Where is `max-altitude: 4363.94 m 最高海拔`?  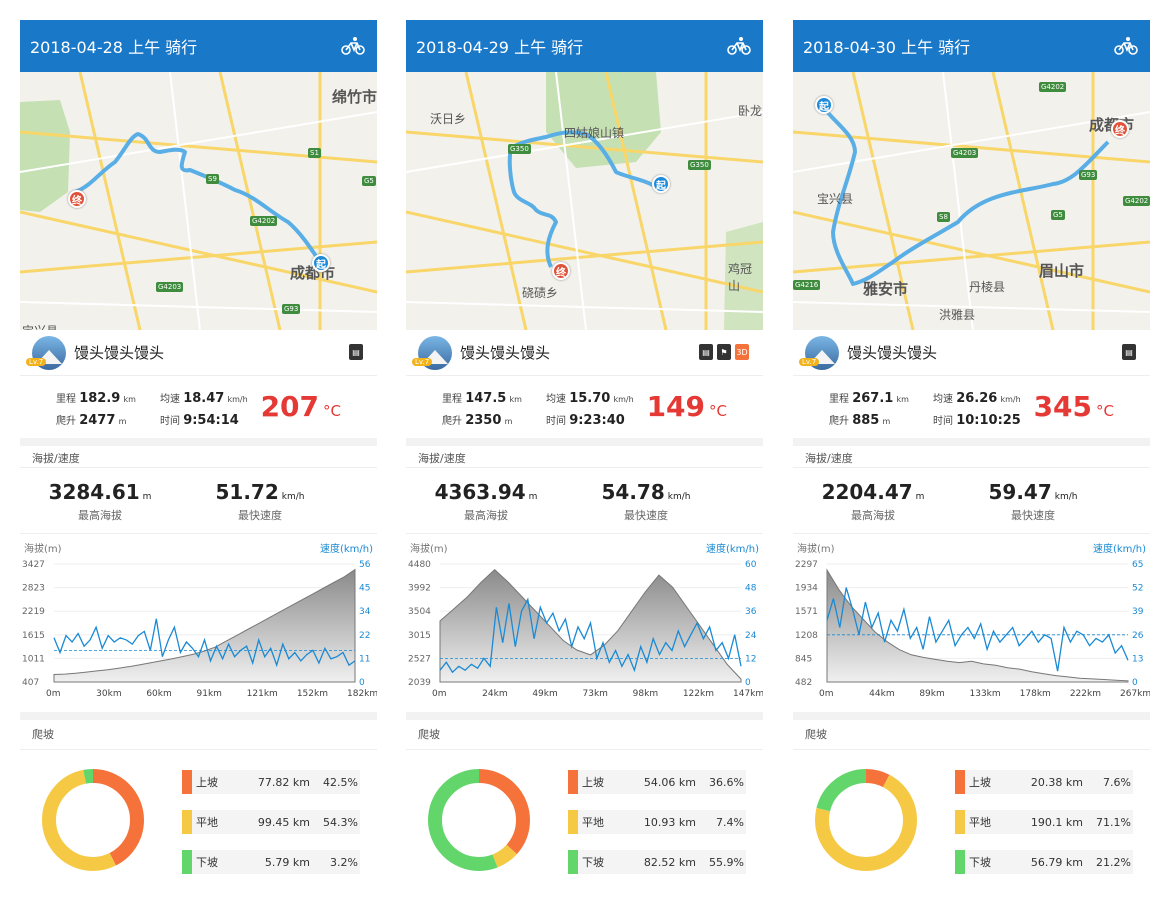
max-altitude: 4363.94 m 最高海拔 is located at coordinates (486, 501).